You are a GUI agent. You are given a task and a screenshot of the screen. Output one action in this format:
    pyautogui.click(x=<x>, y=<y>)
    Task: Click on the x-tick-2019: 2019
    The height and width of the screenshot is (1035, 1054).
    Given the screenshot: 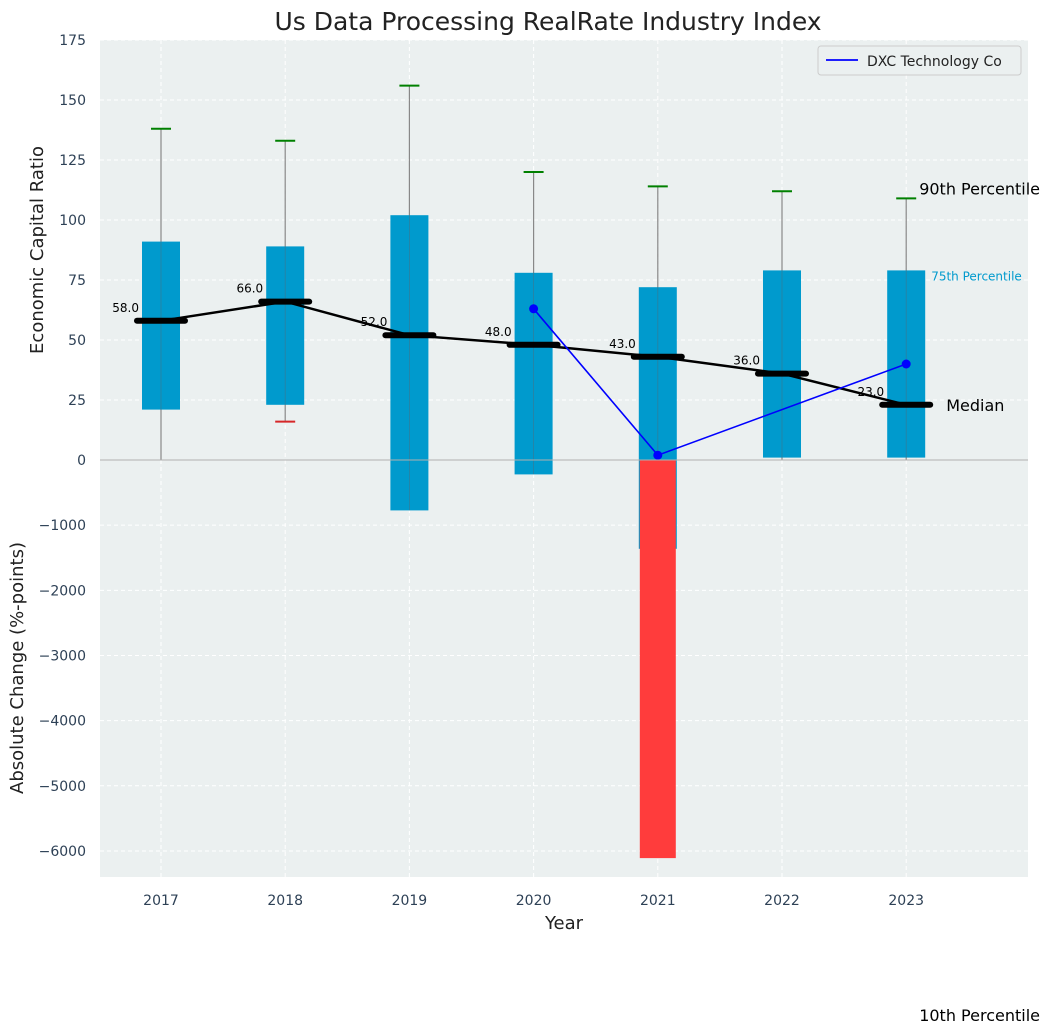 What is the action you would take?
    pyautogui.click(x=410, y=901)
    